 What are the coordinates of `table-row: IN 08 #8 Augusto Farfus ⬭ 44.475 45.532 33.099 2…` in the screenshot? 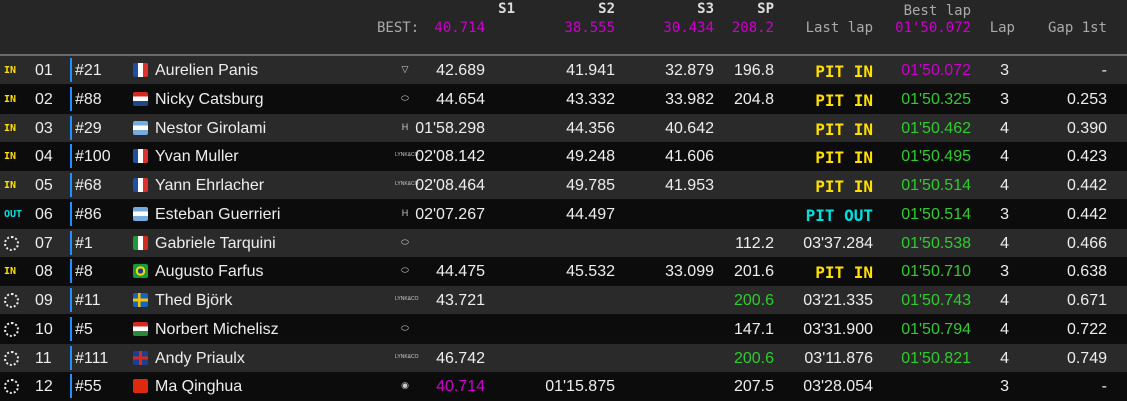 It's located at (563, 271).